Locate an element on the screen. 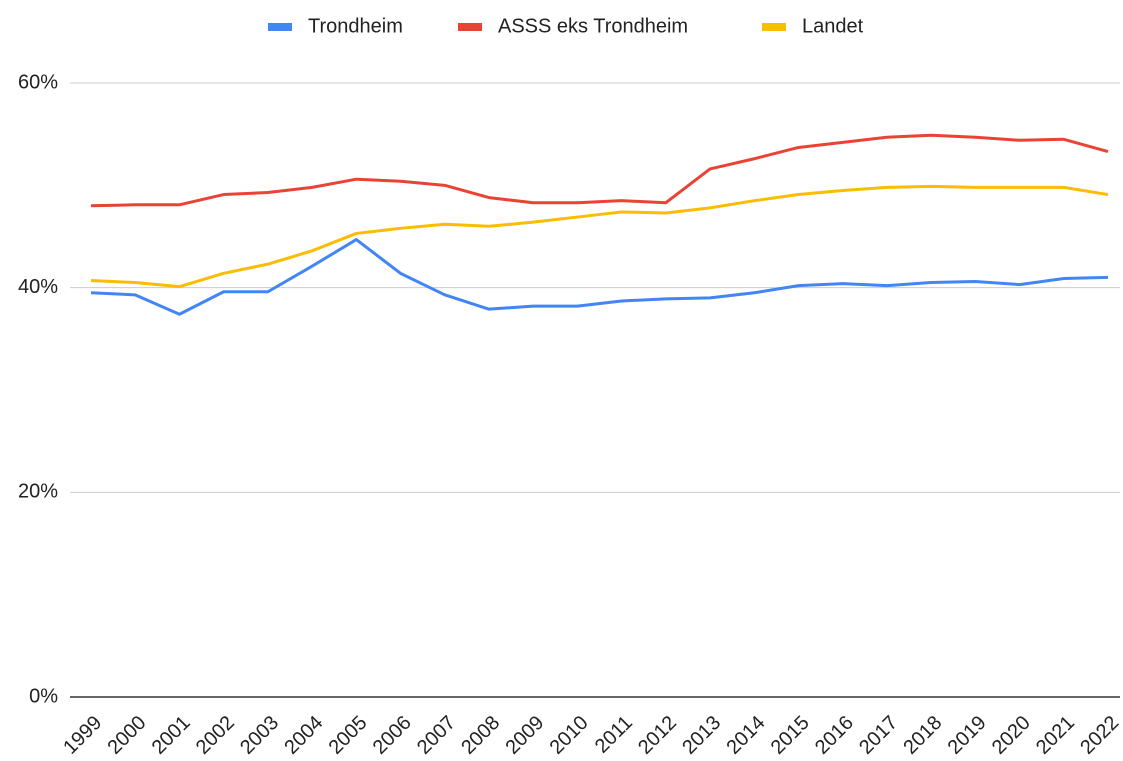 This screenshot has height=761, width=1123. x-tick-label: 2003 is located at coordinates (259, 735).